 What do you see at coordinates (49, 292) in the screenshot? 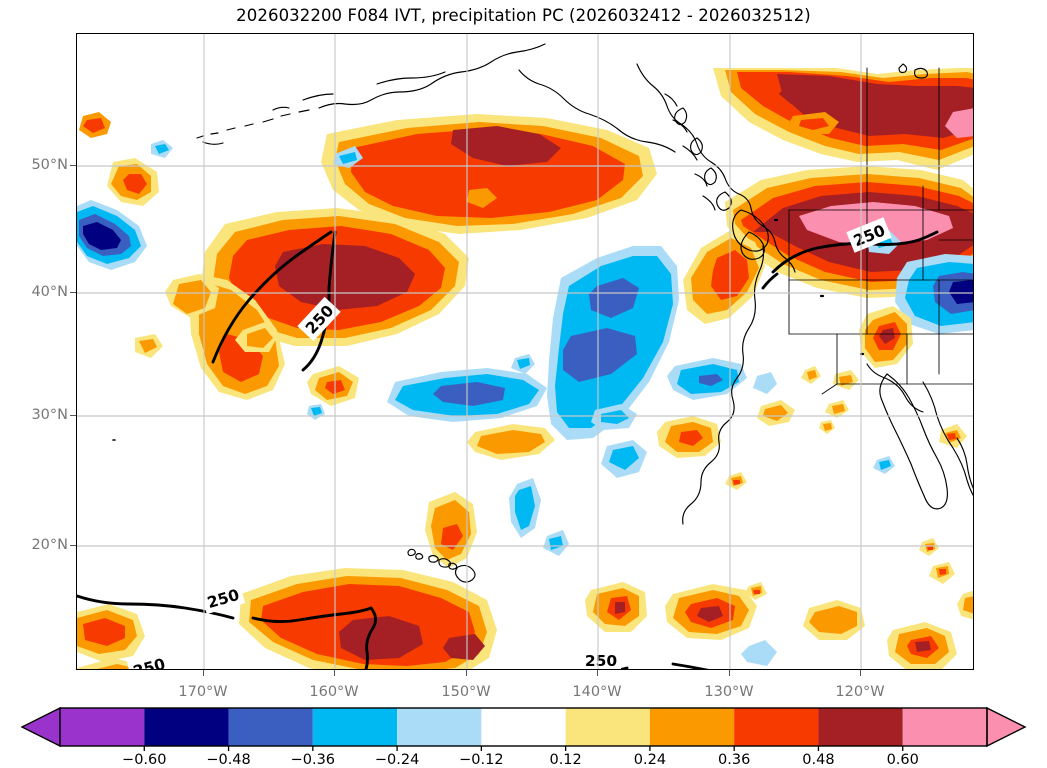
I see `y-tick-label: 40°N` at bounding box center [49, 292].